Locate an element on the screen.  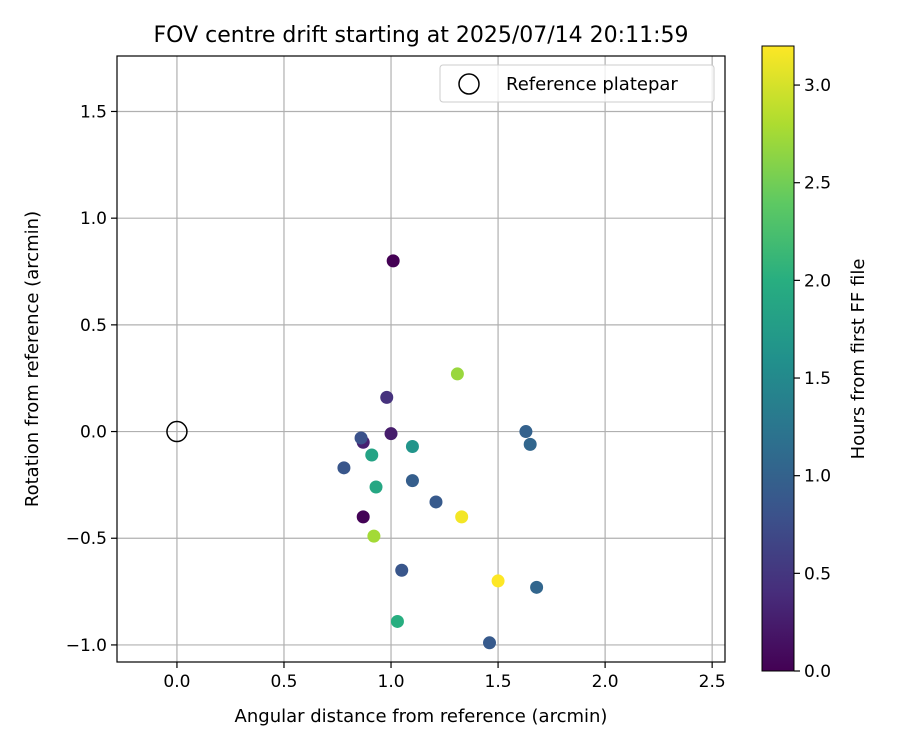
colorbar-tick-label: 0.5 is located at coordinates (817, 574).